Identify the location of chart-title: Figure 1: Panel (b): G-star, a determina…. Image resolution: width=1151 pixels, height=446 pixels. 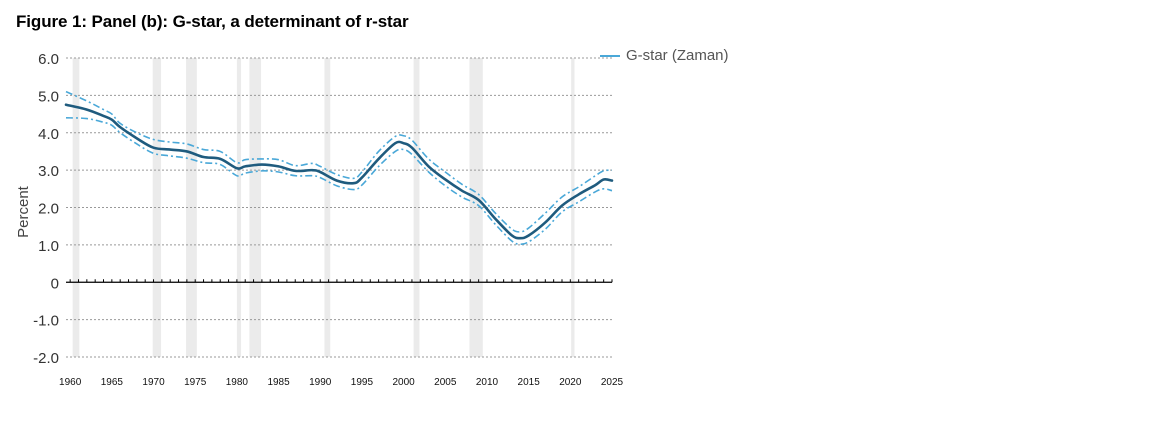
(212, 21).